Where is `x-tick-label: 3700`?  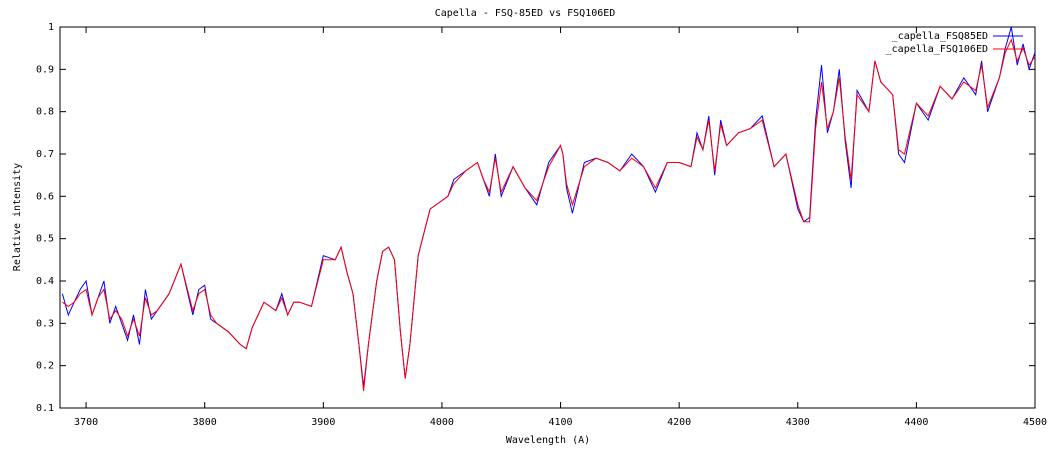
x-tick-label: 3700 is located at coordinates (86, 422).